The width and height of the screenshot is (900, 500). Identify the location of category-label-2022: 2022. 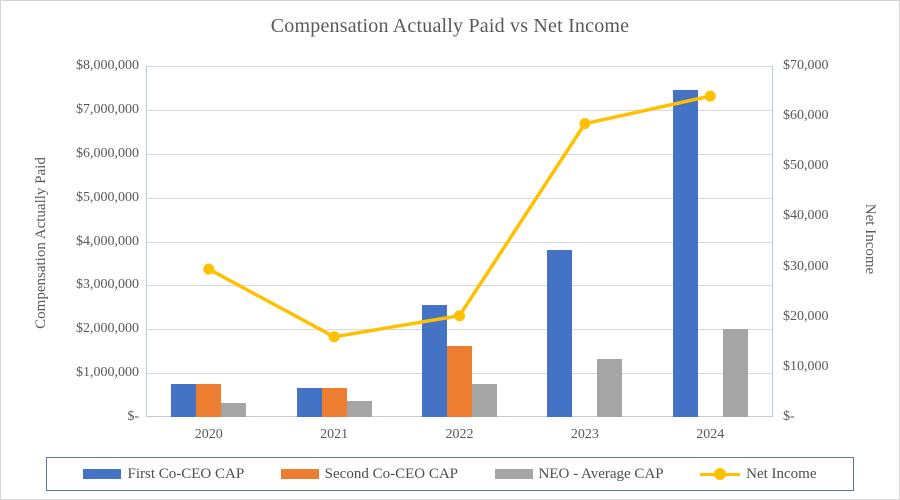
(459, 434).